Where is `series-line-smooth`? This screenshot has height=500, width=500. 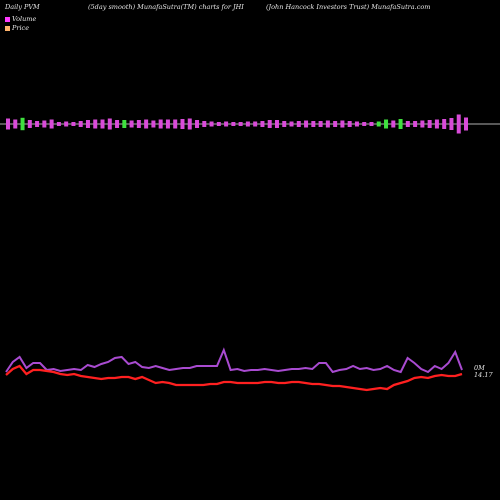 series-line-smooth is located at coordinates (234, 360).